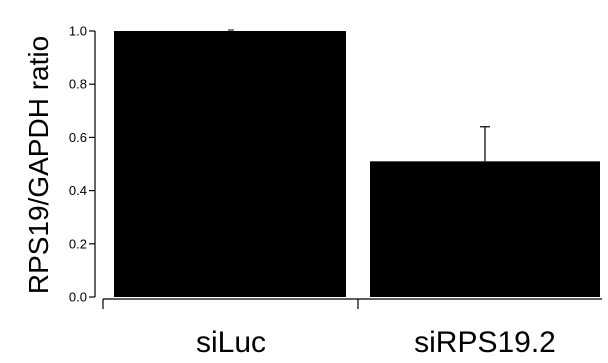  I want to click on y-tick-label: 0.0, so click(78, 297).